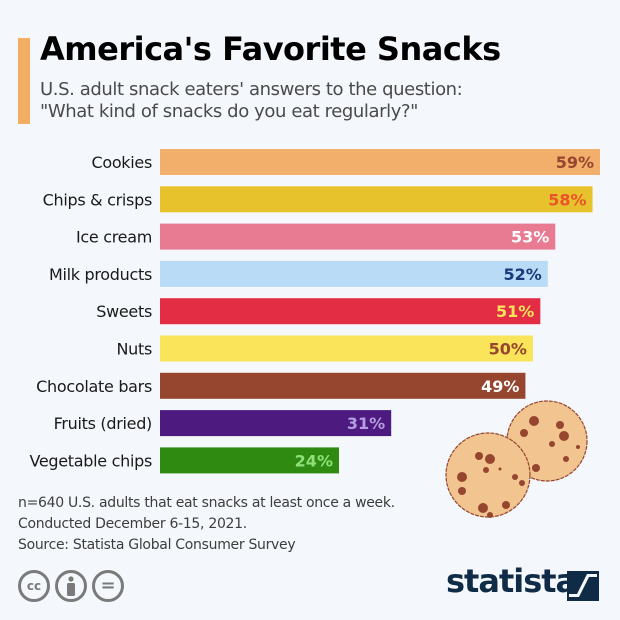 The image size is (620, 620). What do you see at coordinates (132, 524) in the screenshot?
I see `date-note: Conducted December 6-15, 2021.` at bounding box center [132, 524].